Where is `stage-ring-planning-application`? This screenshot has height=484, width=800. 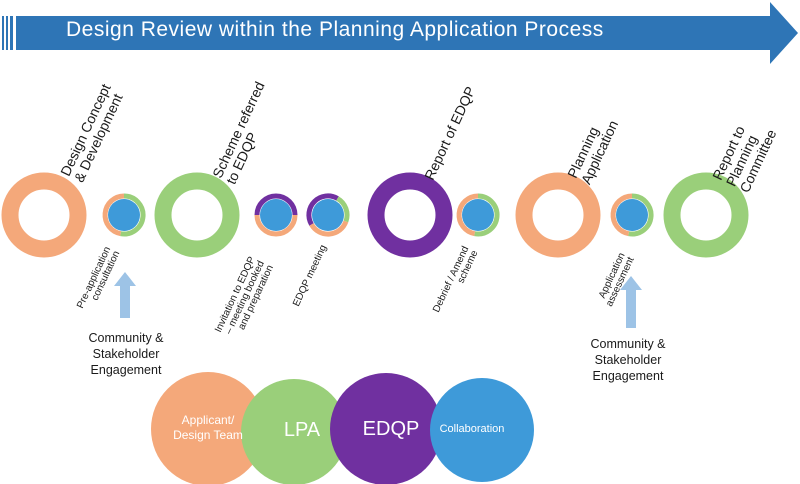 stage-ring-planning-application is located at coordinates (558, 215).